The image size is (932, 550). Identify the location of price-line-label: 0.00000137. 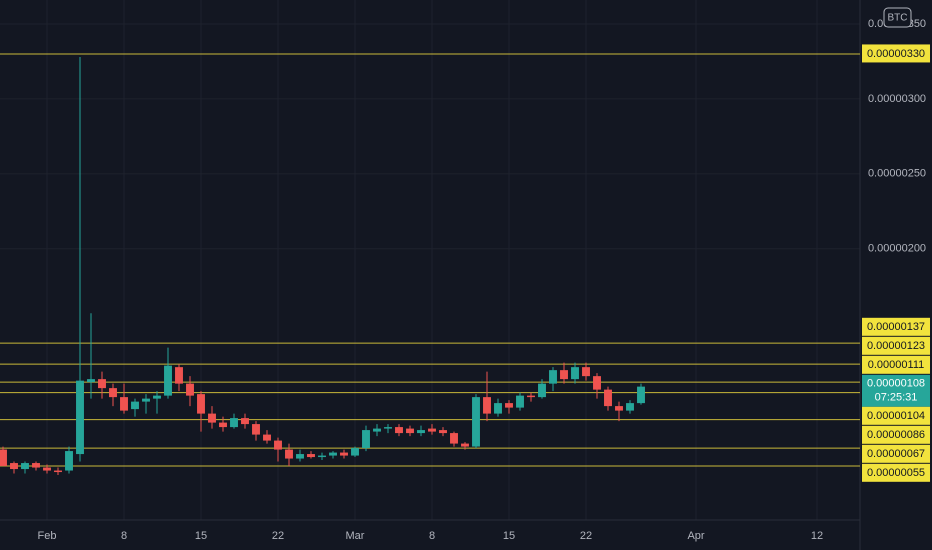
(896, 327).